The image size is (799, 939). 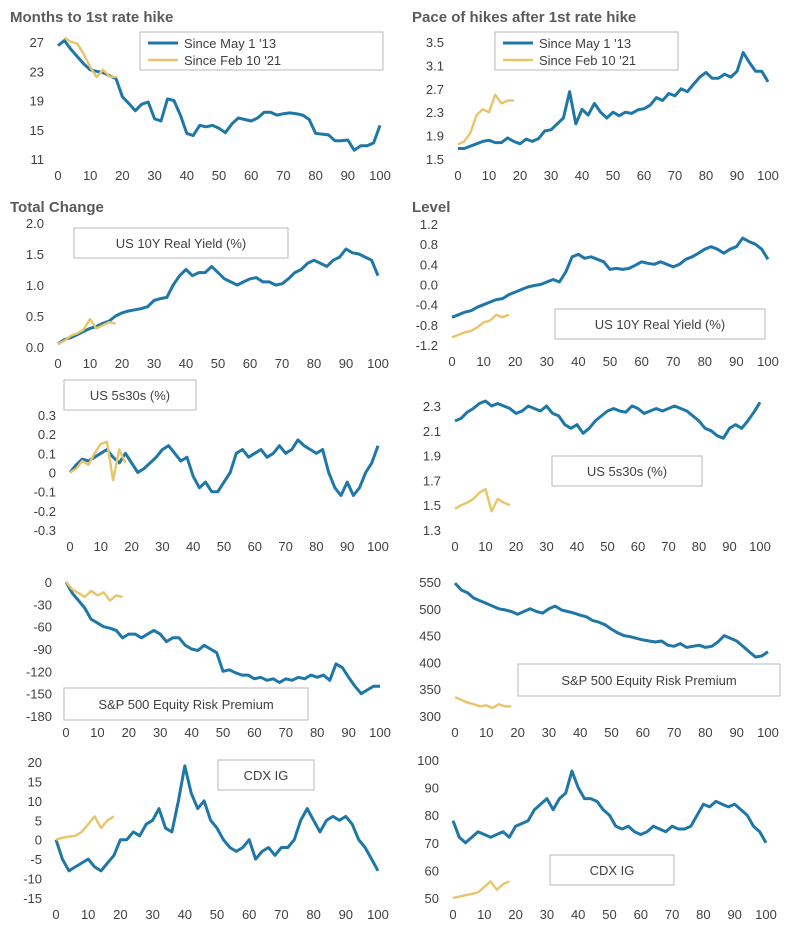 What do you see at coordinates (428, 760) in the screenshot?
I see `y-tick-label: 100` at bounding box center [428, 760].